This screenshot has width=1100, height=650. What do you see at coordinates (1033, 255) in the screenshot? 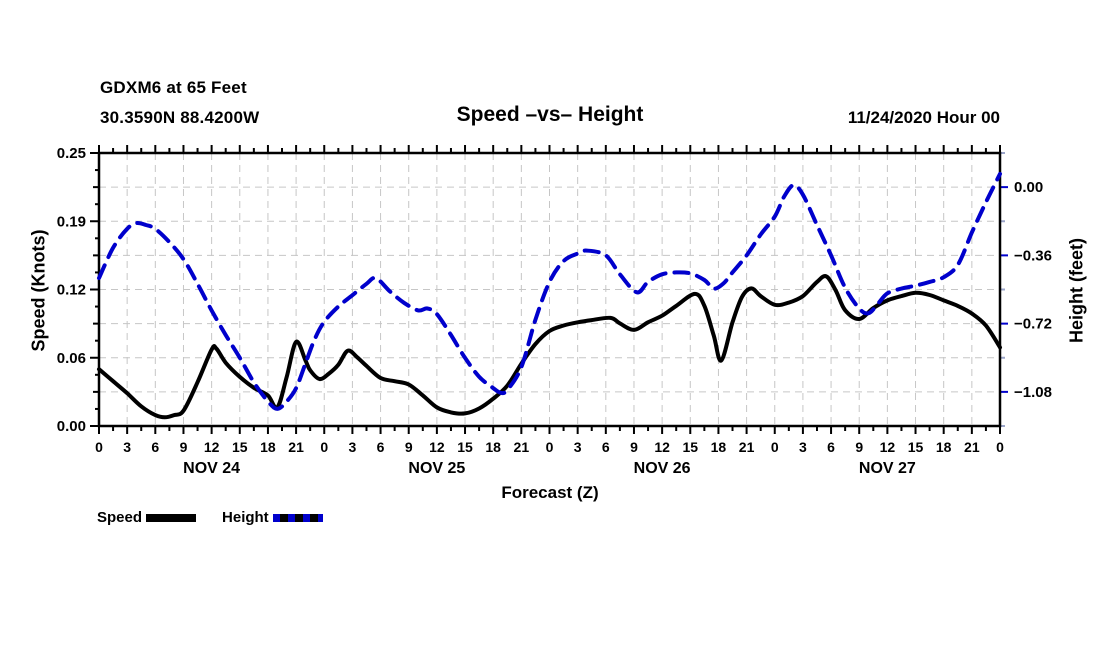
I see `svg-text: −0.36` at bounding box center [1033, 255].